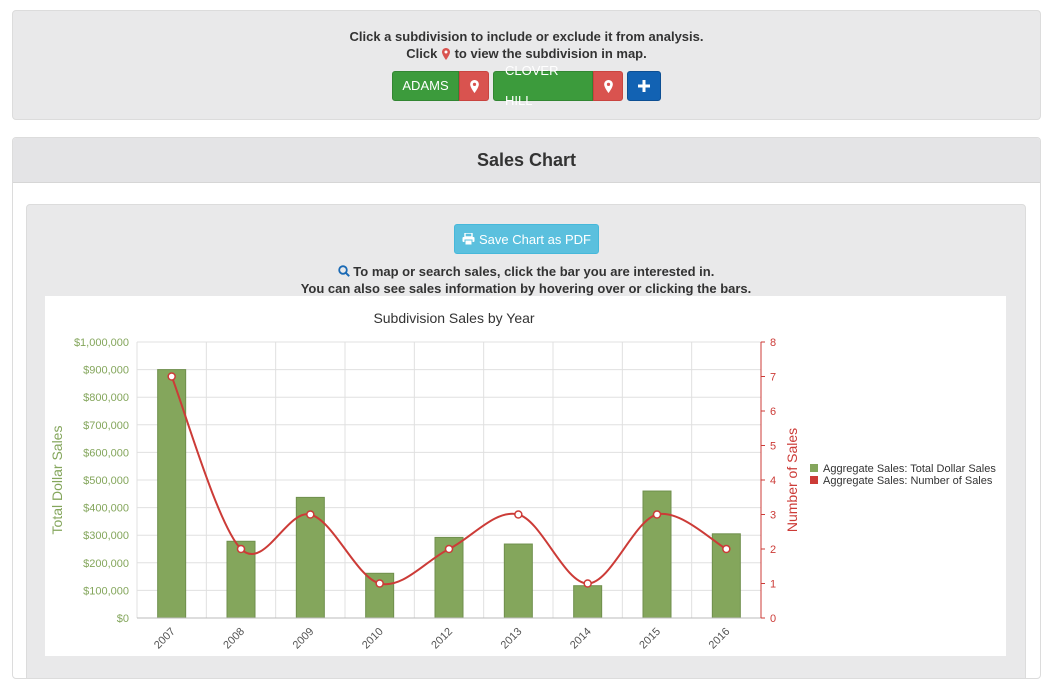 The image size is (1053, 679). I want to click on subdivision-toggle-clover-hill: CLOVER HILL, so click(543, 85).